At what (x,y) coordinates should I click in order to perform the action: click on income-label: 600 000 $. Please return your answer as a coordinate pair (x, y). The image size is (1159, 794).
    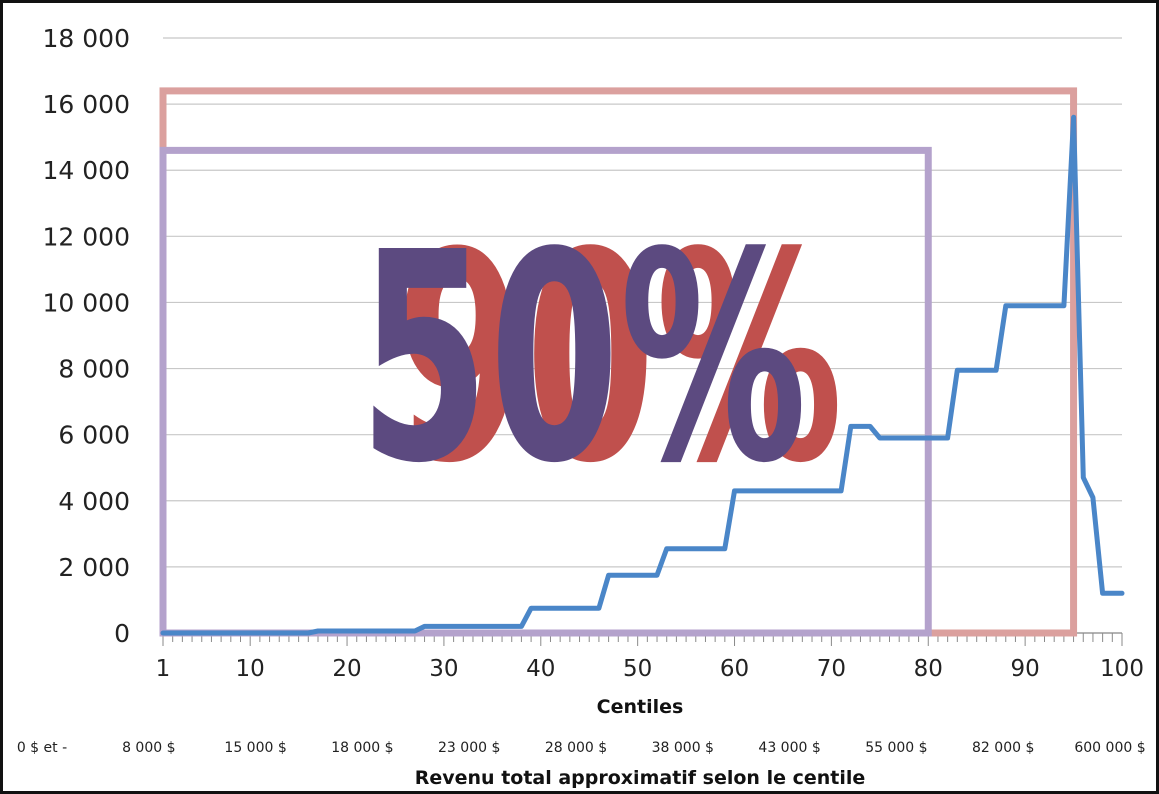
    Looking at the image, I should click on (1109, 748).